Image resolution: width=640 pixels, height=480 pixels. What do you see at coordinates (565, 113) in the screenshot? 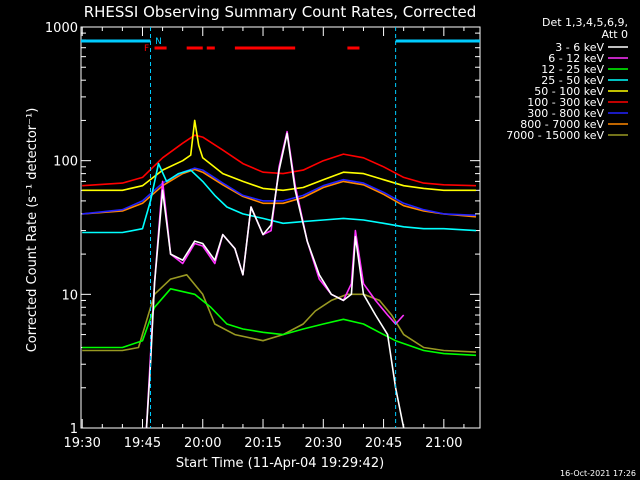
I see `legend-entry-label: 300 - 800 keV` at bounding box center [565, 113].